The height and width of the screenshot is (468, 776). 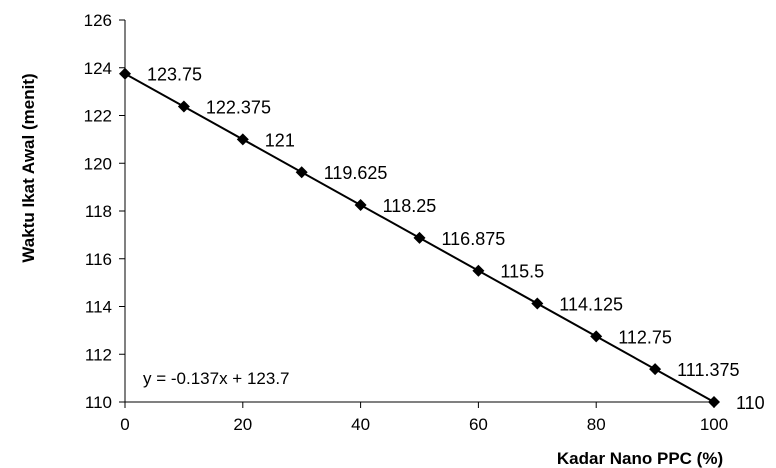 I want to click on y-axis-title: Waktu Ikat Awal (menit), so click(x=28, y=167).